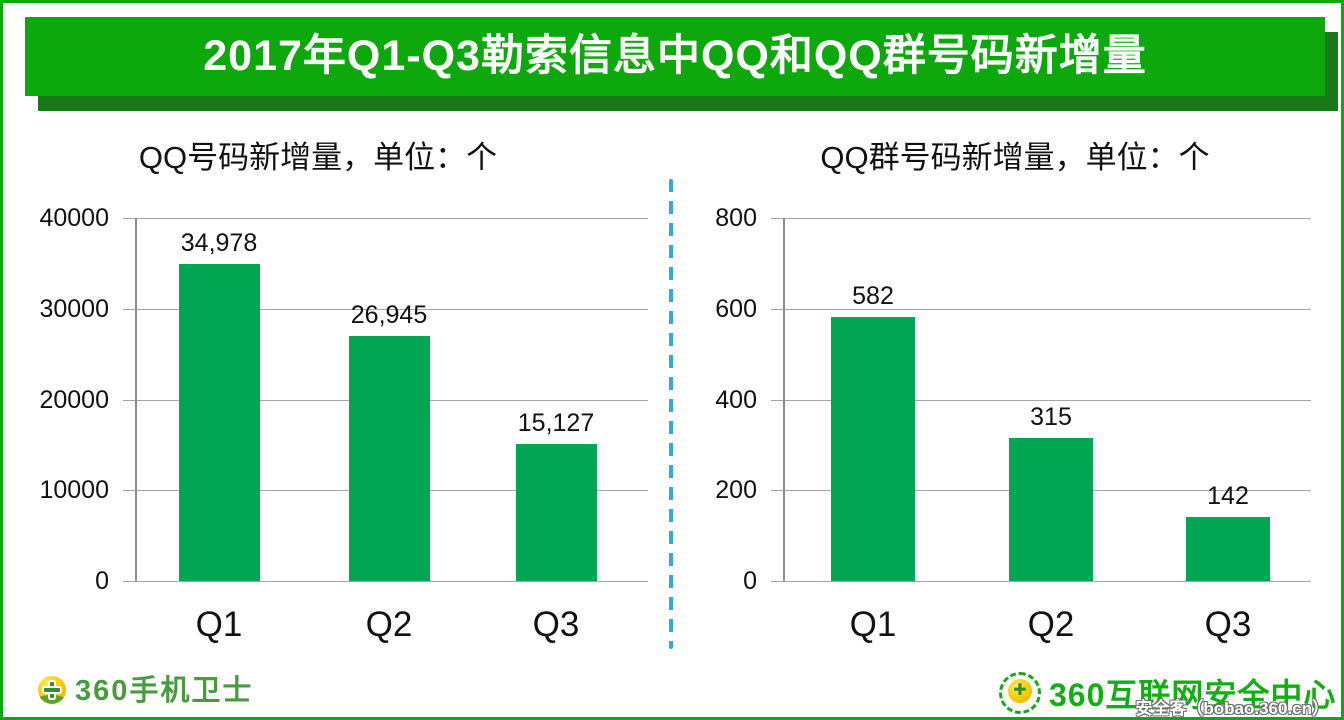 This screenshot has width=1344, height=720. Describe the element at coordinates (318, 157) in the screenshot. I see `left-chart-title: QQ号码新增量，单位：个` at that location.